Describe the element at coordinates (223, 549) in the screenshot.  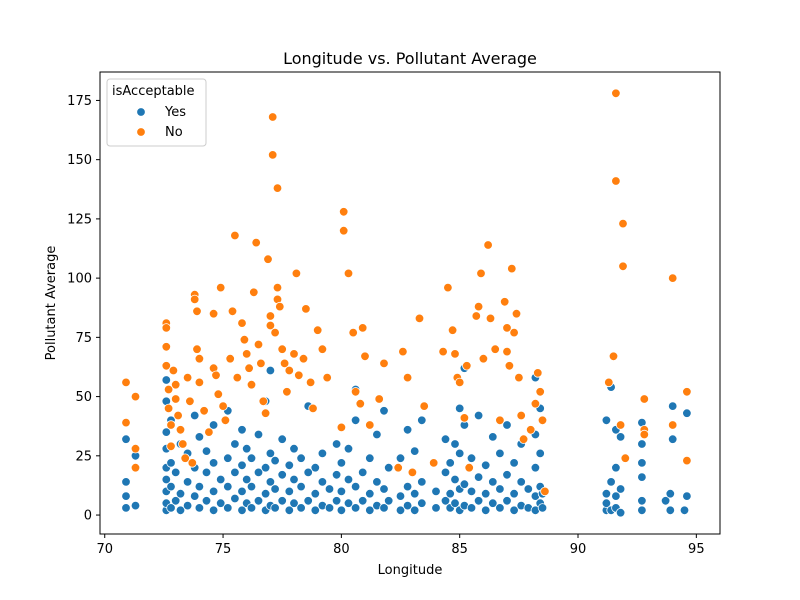
I see `x-tick-label: 75` at that location.